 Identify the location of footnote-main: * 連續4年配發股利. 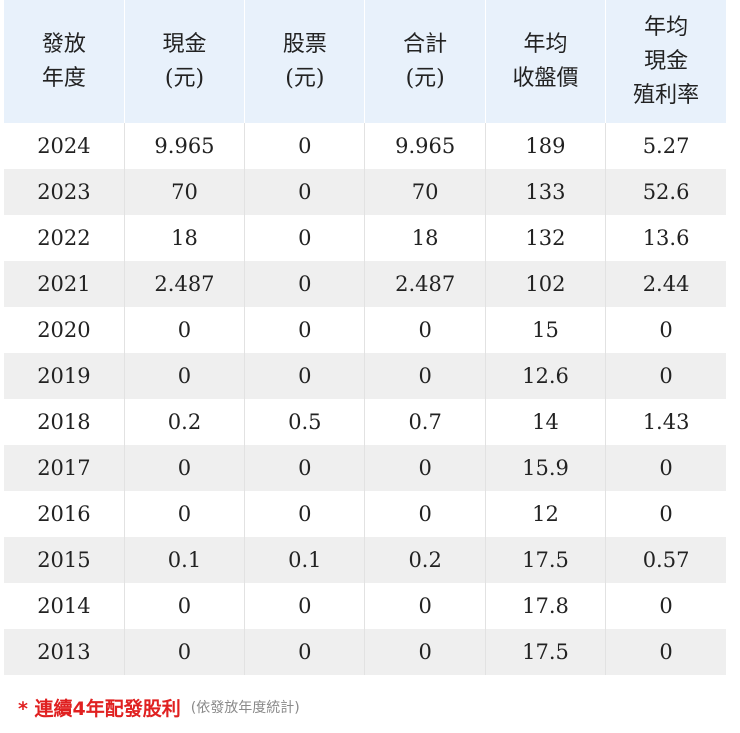
(99, 708).